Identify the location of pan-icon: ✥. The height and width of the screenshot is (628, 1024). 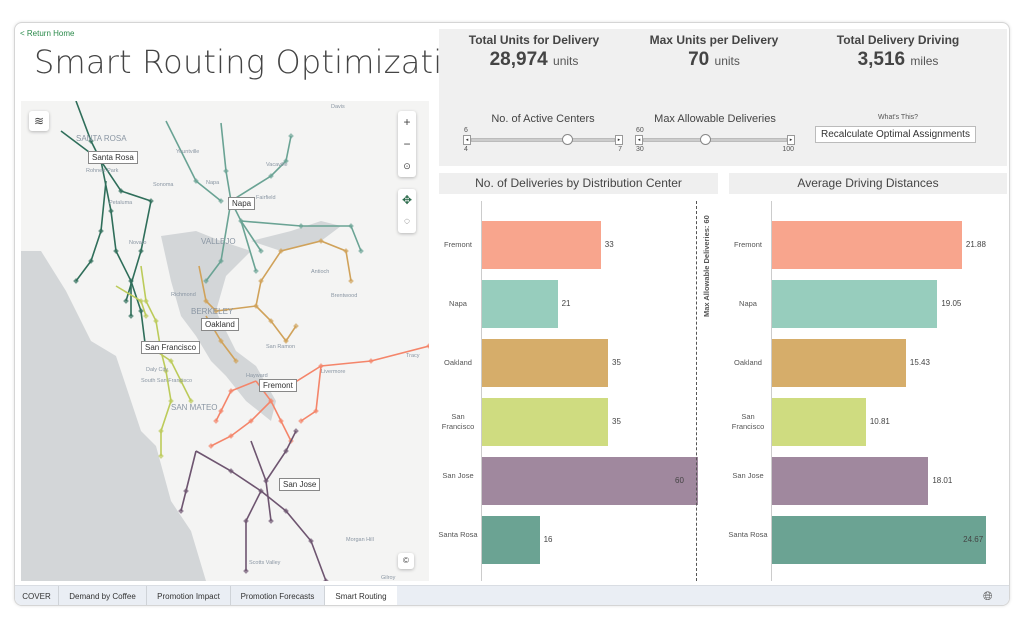
(407, 200).